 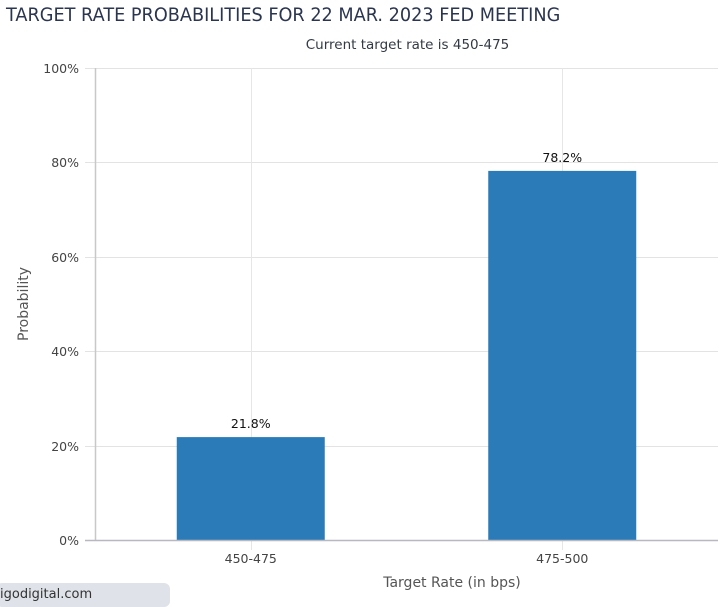 What do you see at coordinates (69, 540) in the screenshot?
I see `y-tick-label: 0%` at bounding box center [69, 540].